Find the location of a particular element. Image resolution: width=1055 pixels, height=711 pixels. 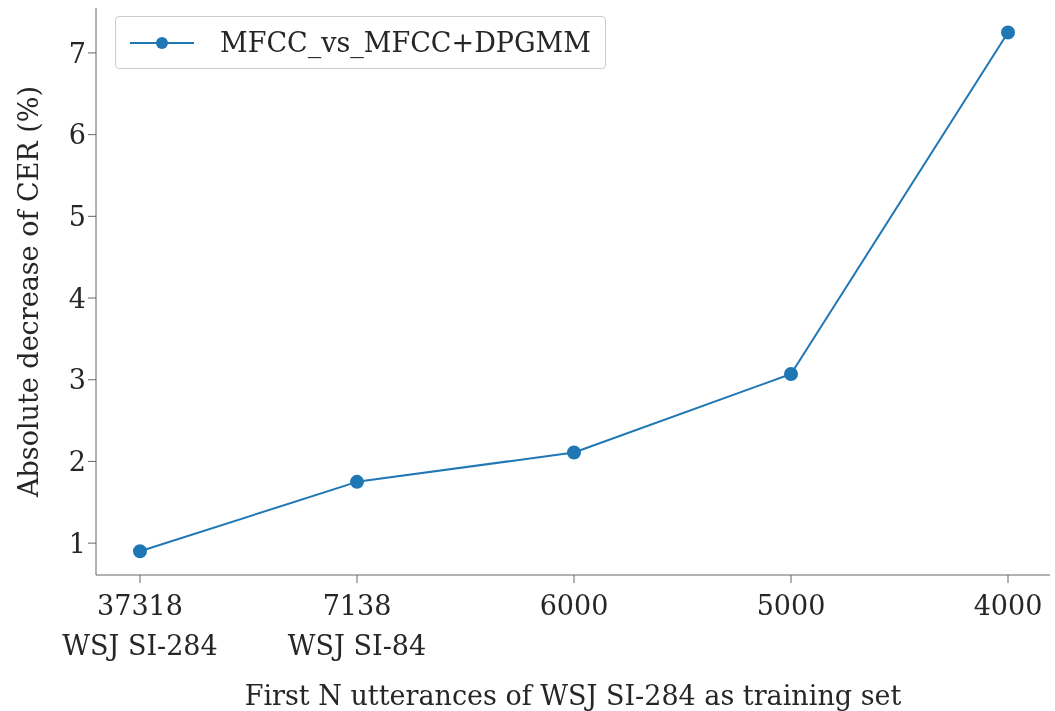

y-tick-label: 1 is located at coordinates (77, 543).